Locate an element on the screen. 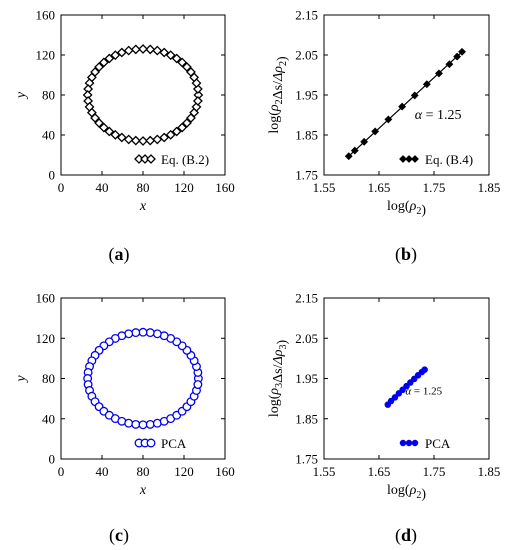 This screenshot has width=526, height=550. x-tick-label: 160 is located at coordinates (225, 471).